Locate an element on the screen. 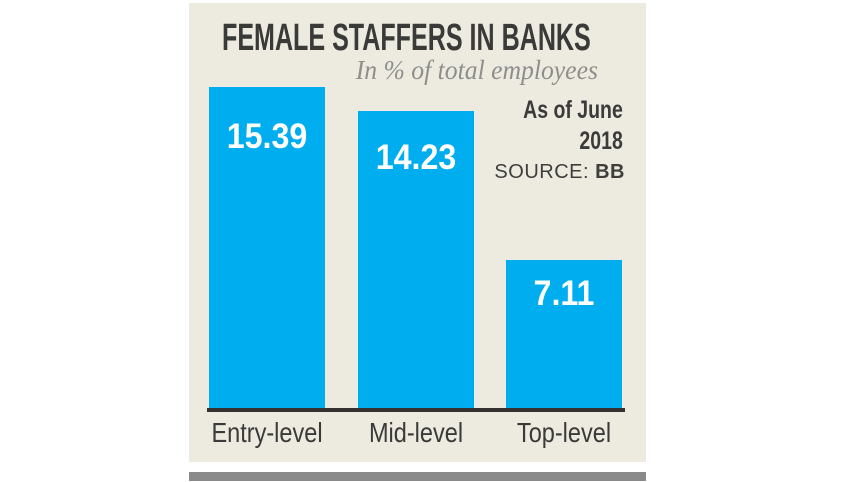  bar-top-level: 7.11 is located at coordinates (564, 334).